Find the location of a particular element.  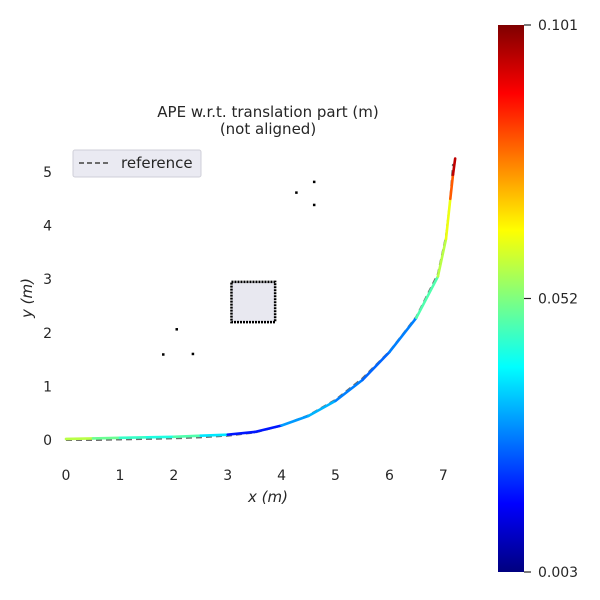

y-tick-label: 3 is located at coordinates (47, 280).